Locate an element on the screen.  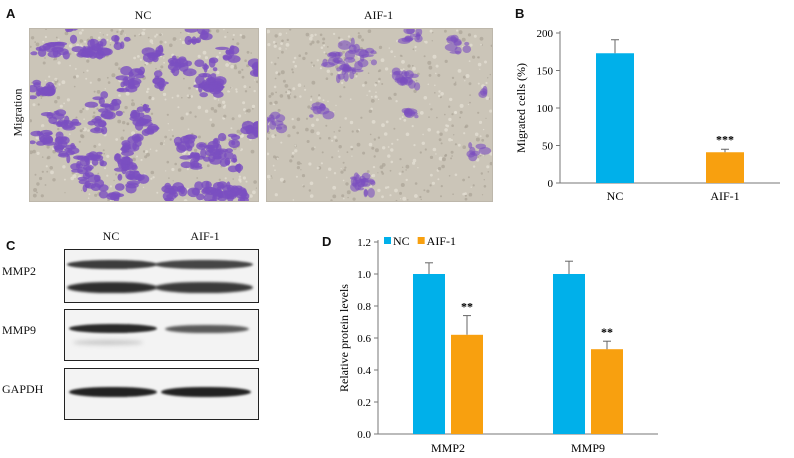
y-axis-title: Relative protein levels is located at coordinates (344, 338).